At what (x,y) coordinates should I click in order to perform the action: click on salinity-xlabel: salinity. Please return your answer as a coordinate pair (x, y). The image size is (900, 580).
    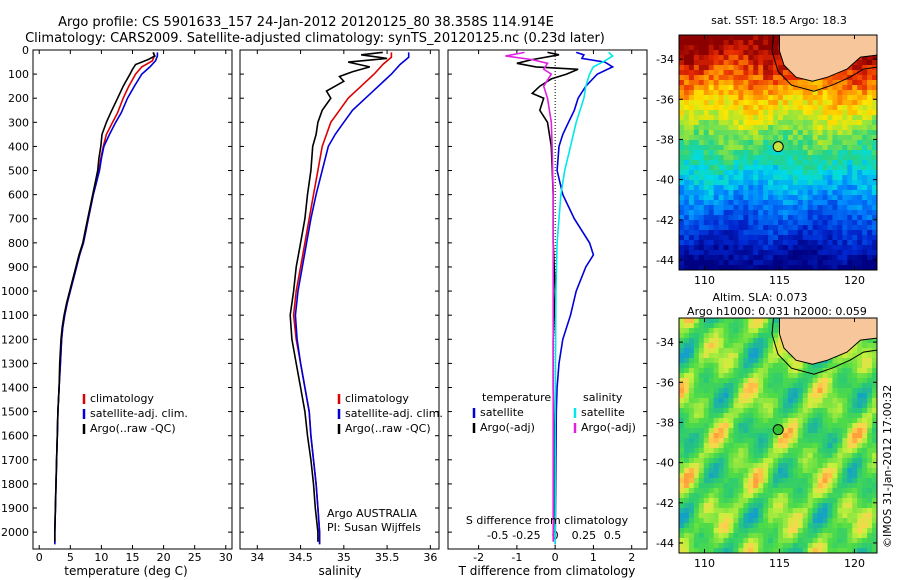
    Looking at the image, I should click on (339, 571).